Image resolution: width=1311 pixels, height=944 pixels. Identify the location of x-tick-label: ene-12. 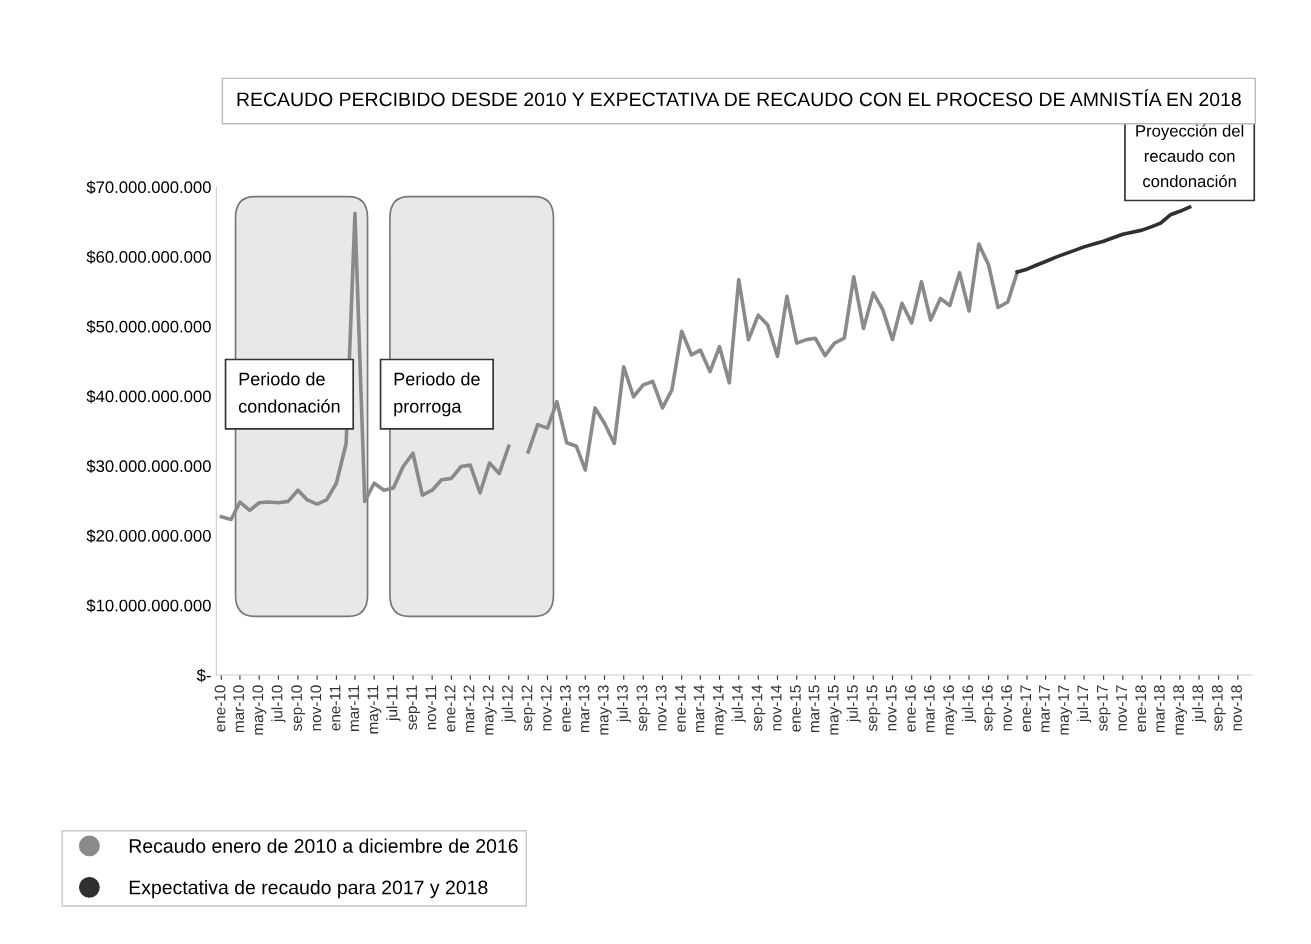
(450, 708).